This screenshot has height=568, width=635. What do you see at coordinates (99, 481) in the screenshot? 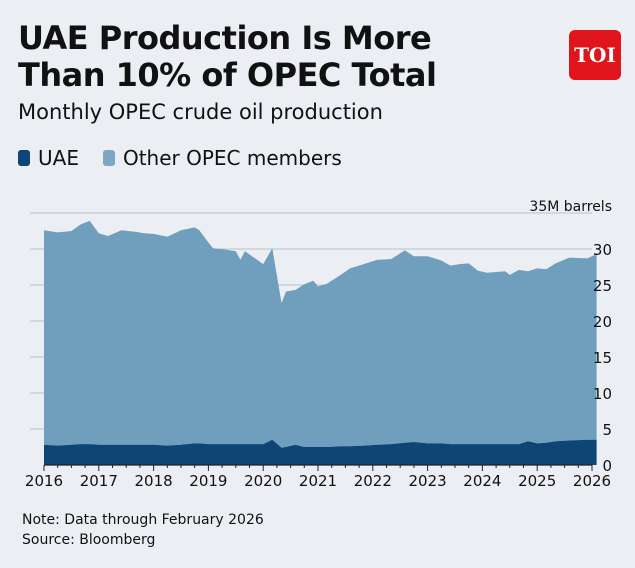
I see `x-tick-label: 2017` at bounding box center [99, 481].